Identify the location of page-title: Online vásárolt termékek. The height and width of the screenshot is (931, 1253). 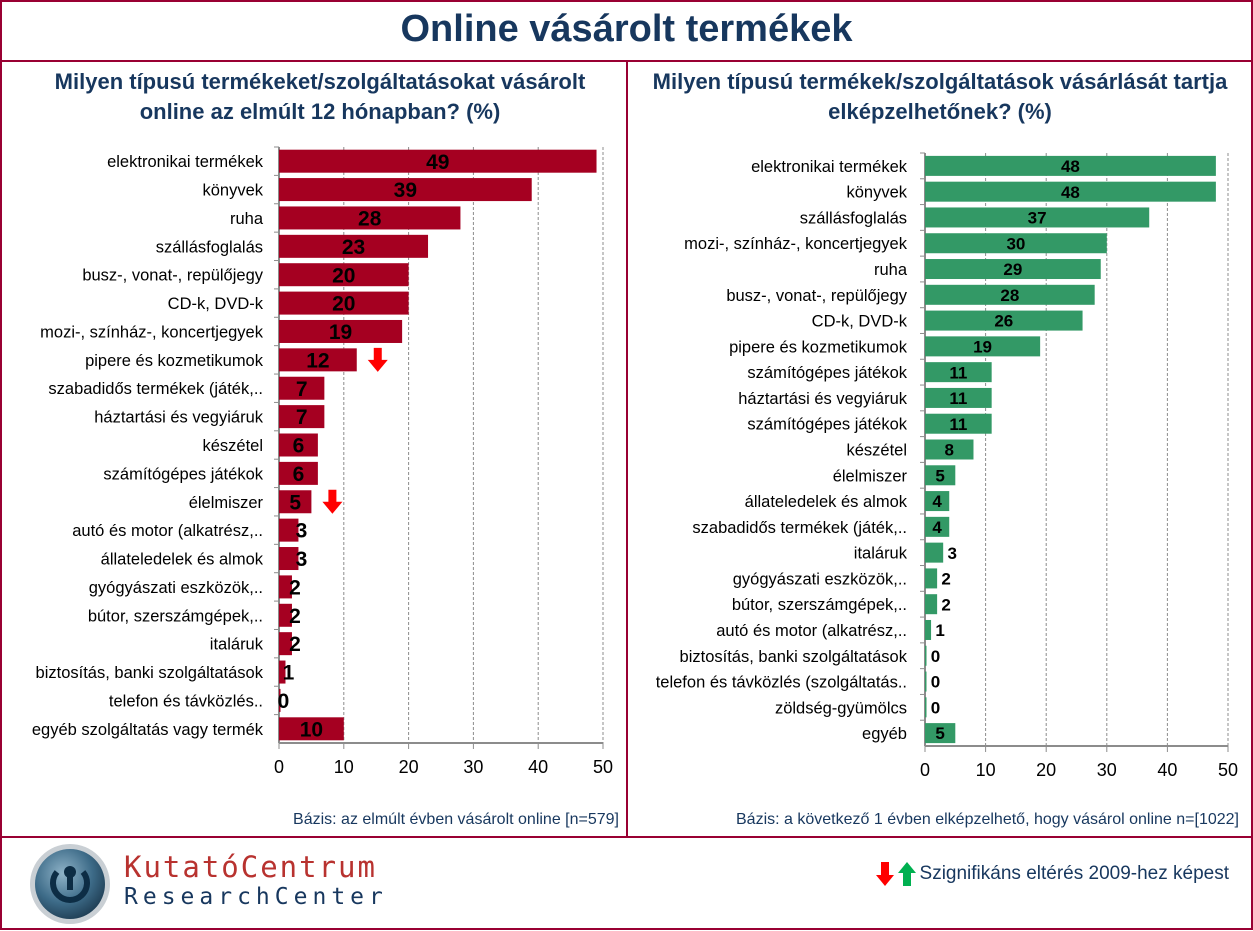
(626, 29).